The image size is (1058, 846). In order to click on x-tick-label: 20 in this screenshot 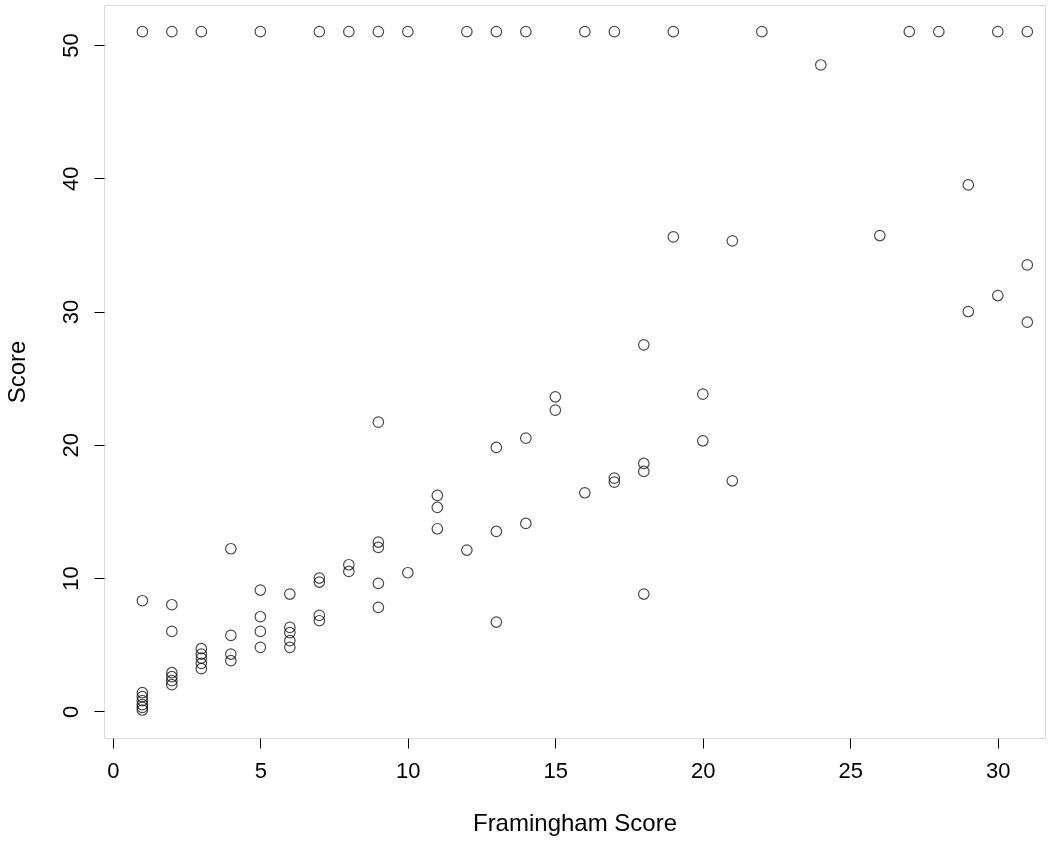, I will do `click(703, 770)`.